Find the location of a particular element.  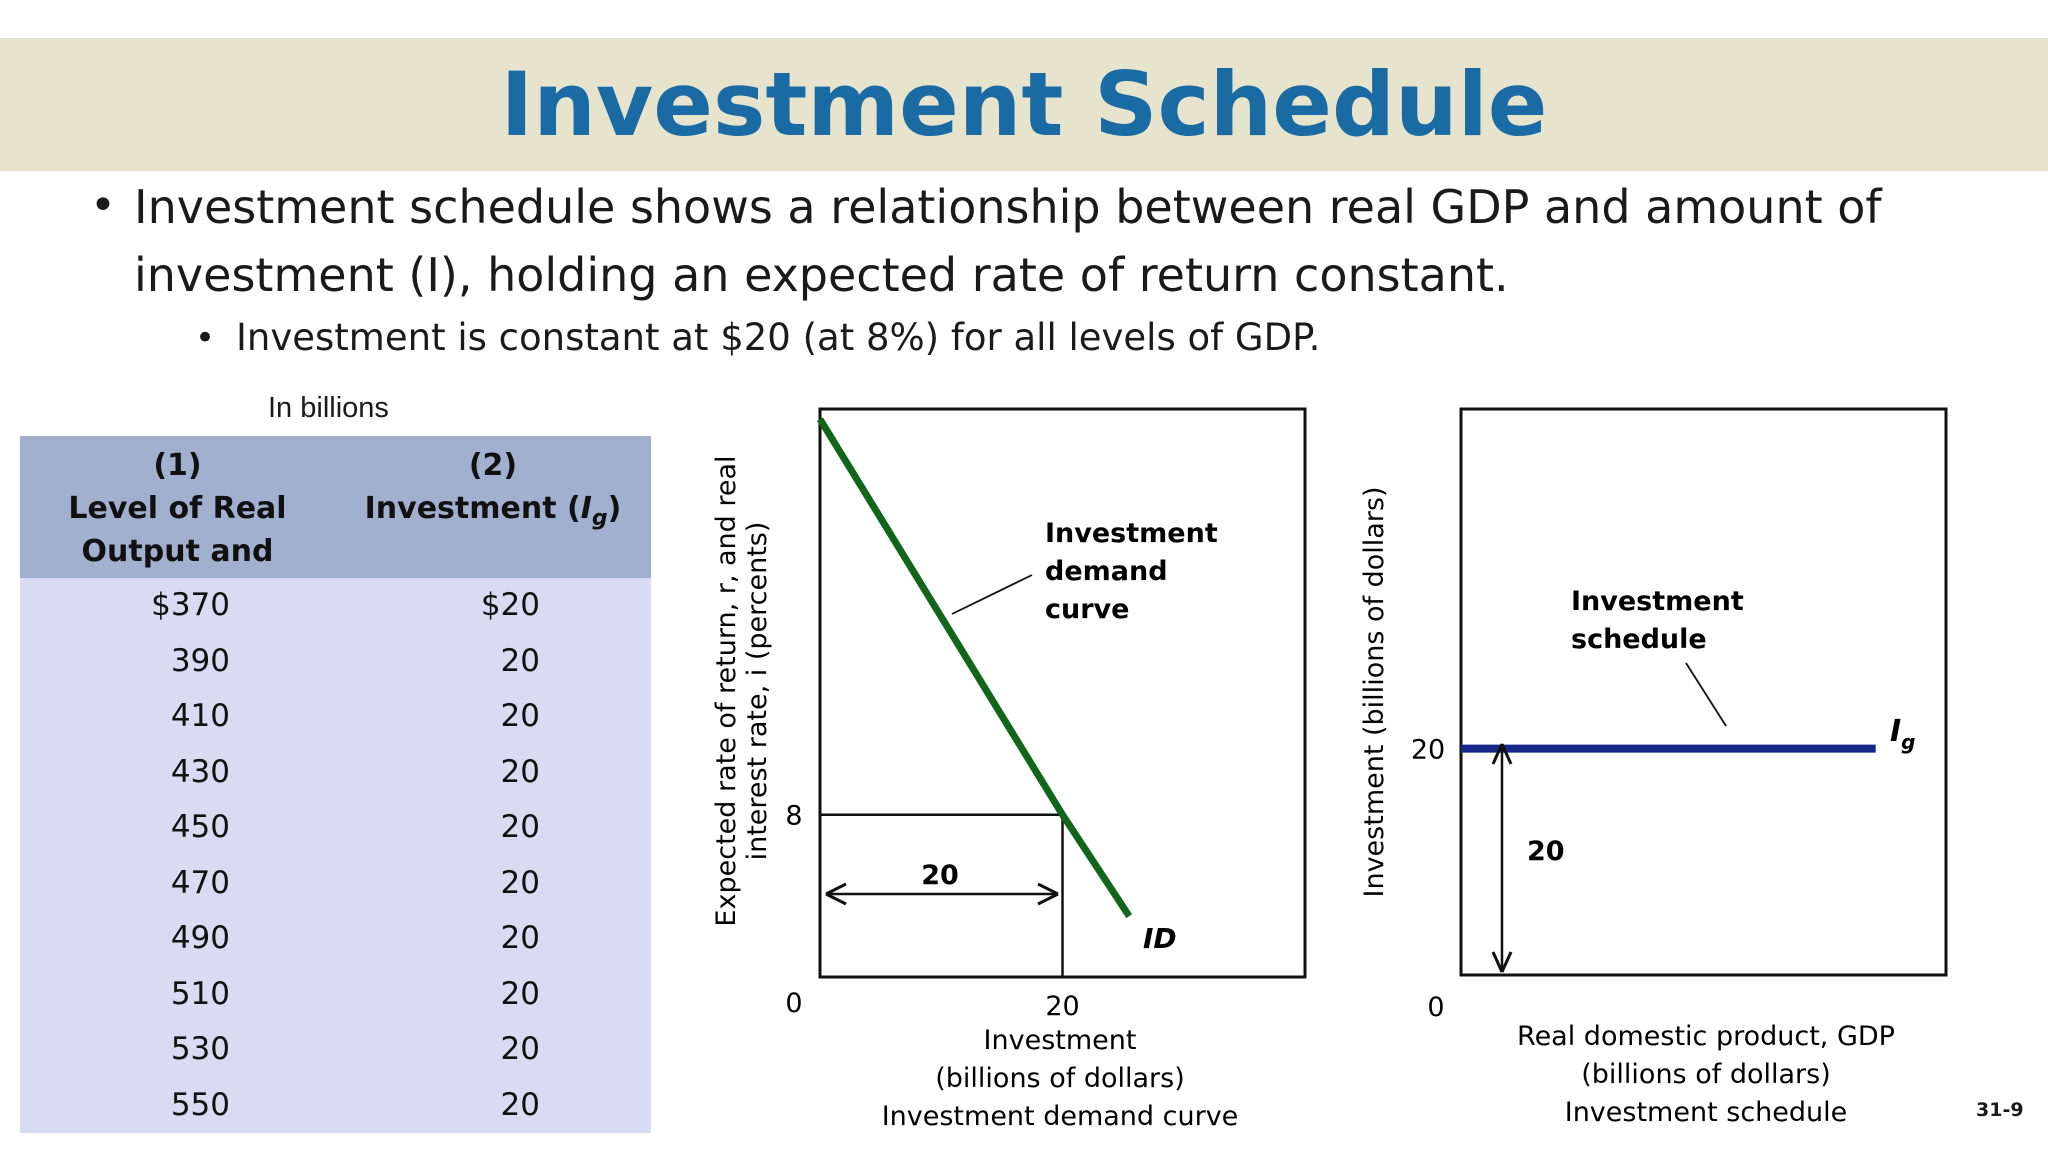

chart1-curve-label-1: Investment is located at coordinates (1131, 533).